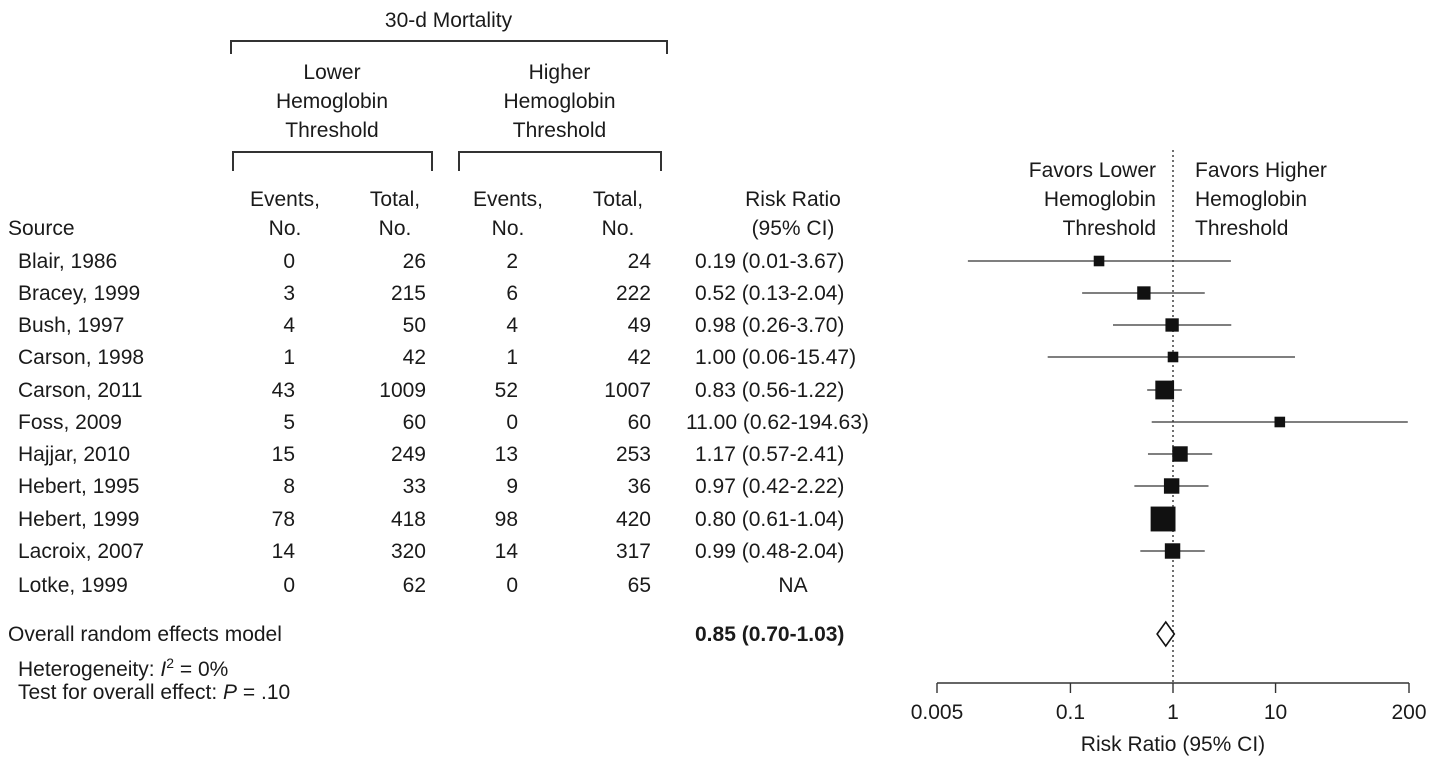 The image size is (1436, 762). What do you see at coordinates (506, 551) in the screenshot?
I see `row-higher-events: 14` at bounding box center [506, 551].